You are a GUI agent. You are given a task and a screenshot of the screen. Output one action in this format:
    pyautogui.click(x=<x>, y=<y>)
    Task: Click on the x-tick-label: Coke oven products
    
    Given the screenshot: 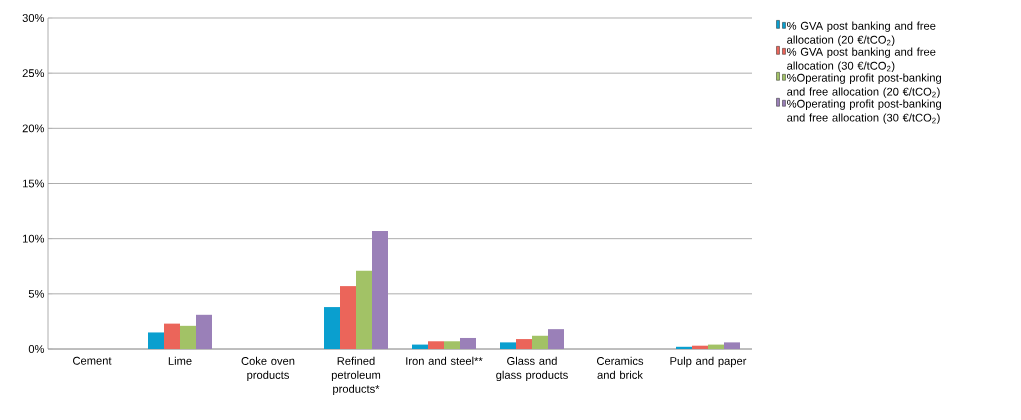 What is the action you would take?
    pyautogui.click(x=268, y=369)
    